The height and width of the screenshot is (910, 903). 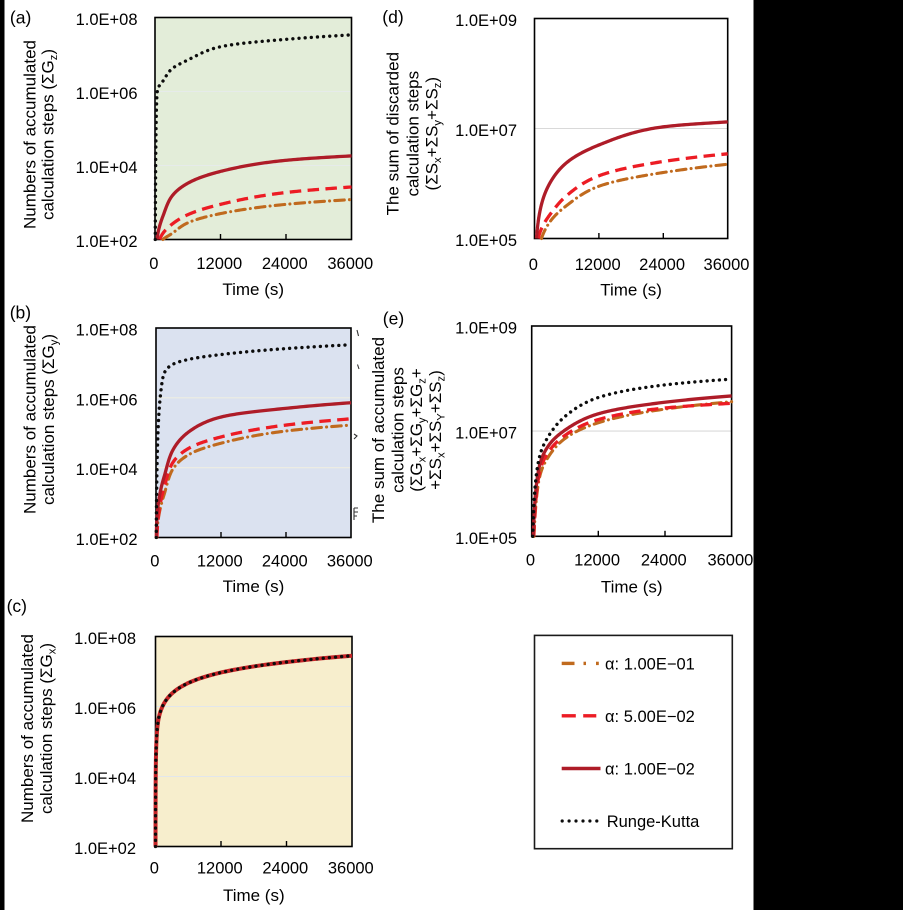 What do you see at coordinates (653, 822) in the screenshot?
I see `svg-text: Runge-Kutta` at bounding box center [653, 822].